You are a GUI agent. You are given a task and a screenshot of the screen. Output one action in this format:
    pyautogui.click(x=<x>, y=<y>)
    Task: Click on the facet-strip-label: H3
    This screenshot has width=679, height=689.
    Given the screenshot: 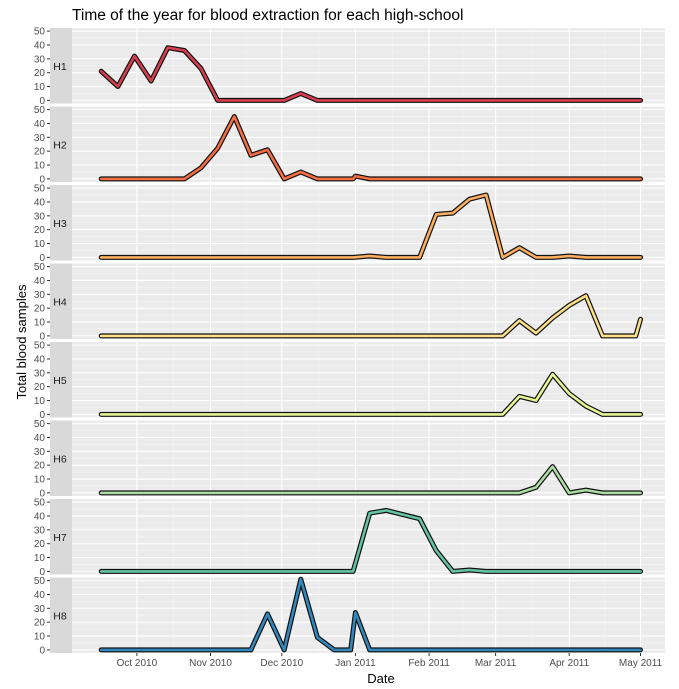 What is the action you would take?
    pyautogui.click(x=60, y=224)
    